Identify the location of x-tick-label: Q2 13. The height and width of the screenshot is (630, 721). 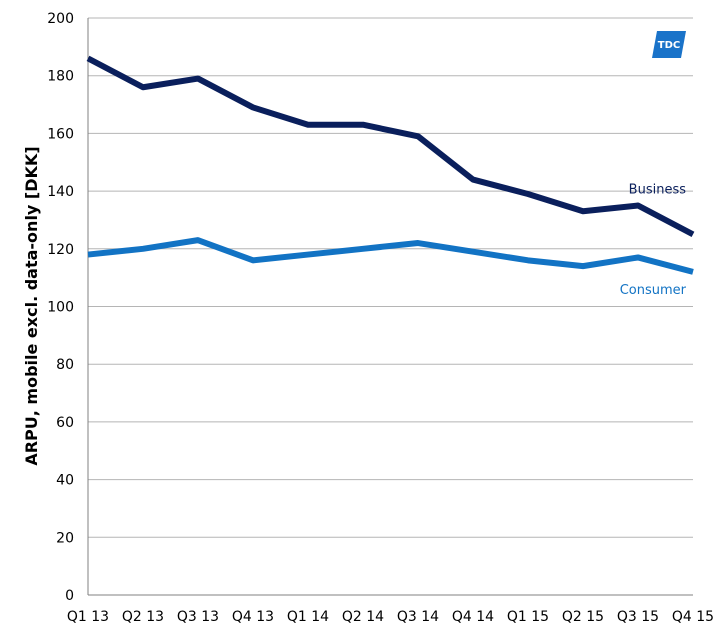
(143, 617).